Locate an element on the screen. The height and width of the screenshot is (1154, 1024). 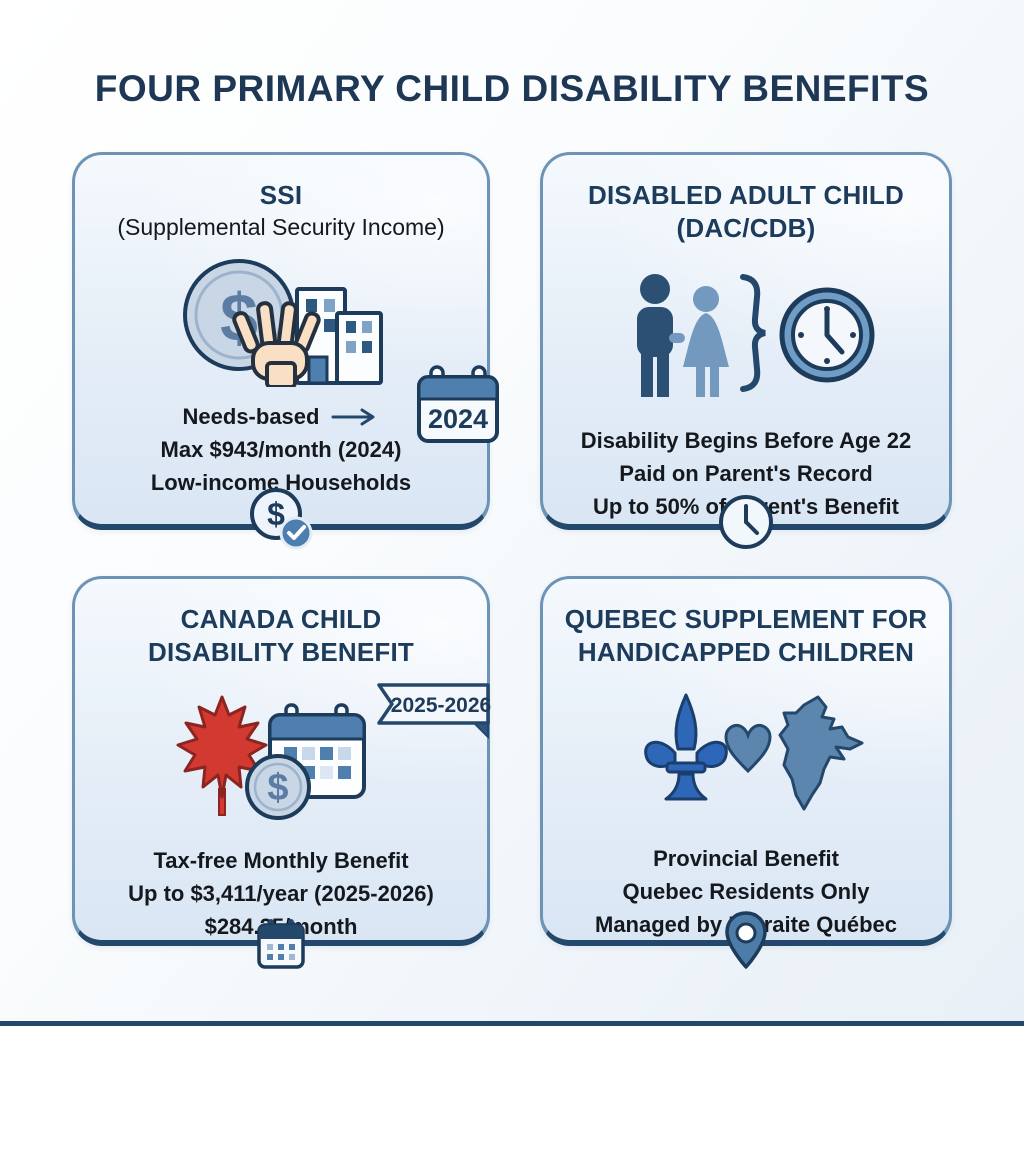
tag-year-text: 2024 is located at coordinates (458, 419).